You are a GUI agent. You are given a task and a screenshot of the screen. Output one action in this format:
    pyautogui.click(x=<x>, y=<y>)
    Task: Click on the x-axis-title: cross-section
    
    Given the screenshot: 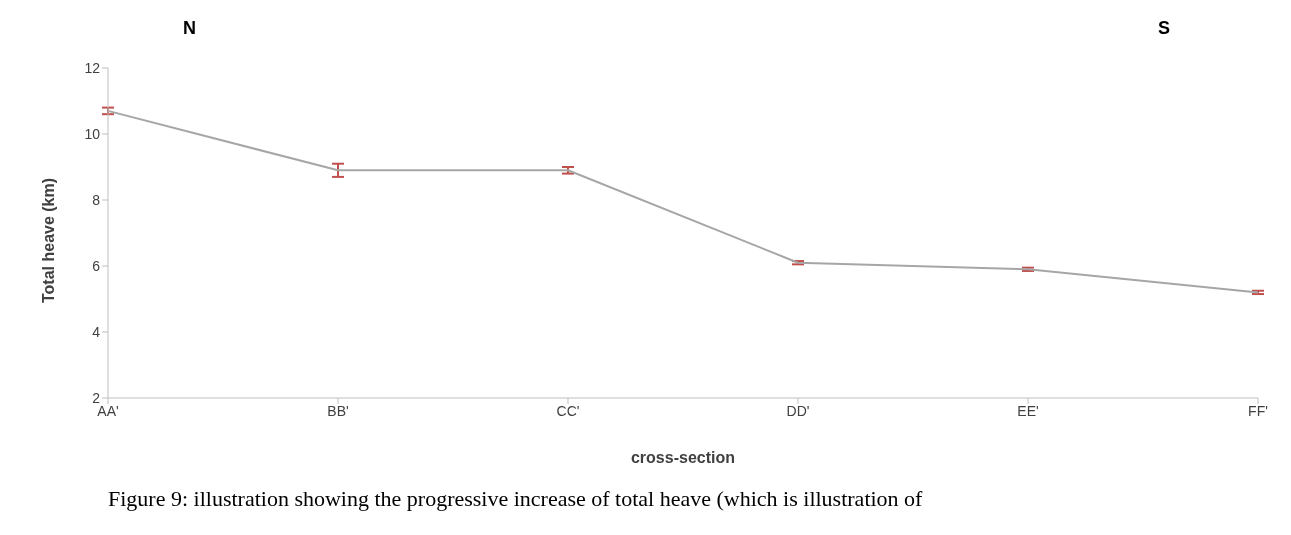 What is the action you would take?
    pyautogui.click(x=683, y=457)
    